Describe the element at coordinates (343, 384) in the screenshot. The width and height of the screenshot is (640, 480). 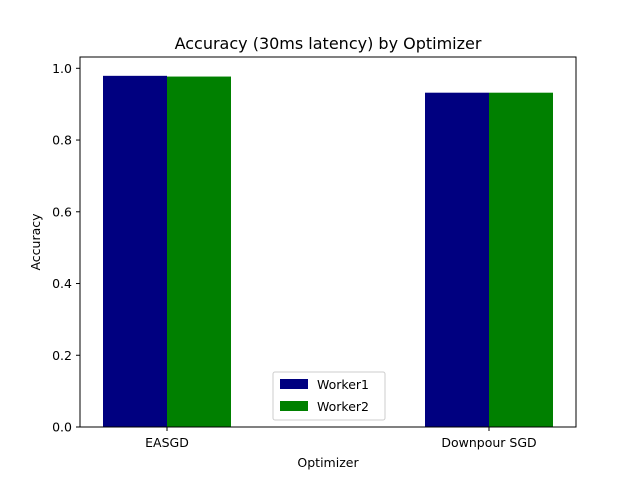
I see `legend-label-worker1: Worker1` at that location.